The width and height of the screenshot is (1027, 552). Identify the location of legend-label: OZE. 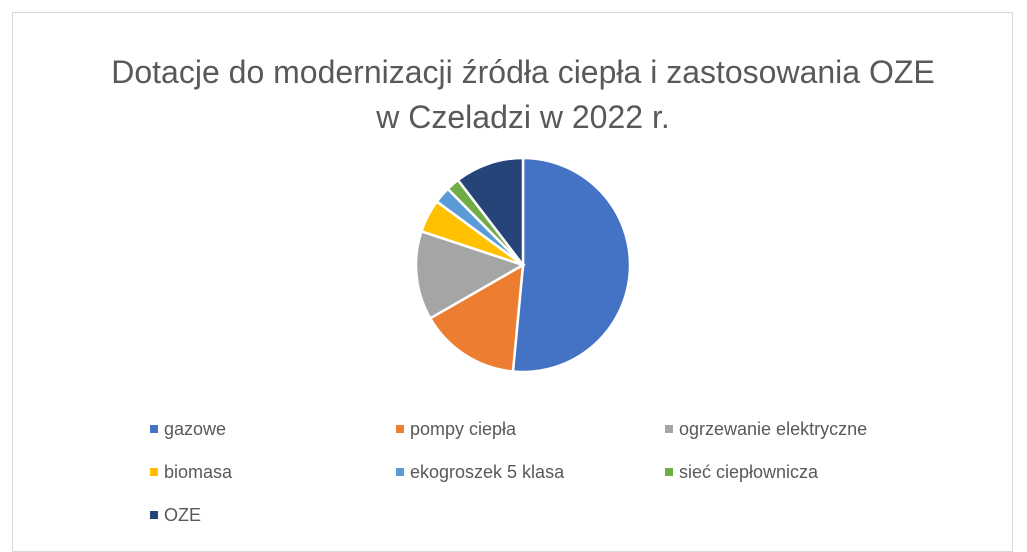
(182, 515).